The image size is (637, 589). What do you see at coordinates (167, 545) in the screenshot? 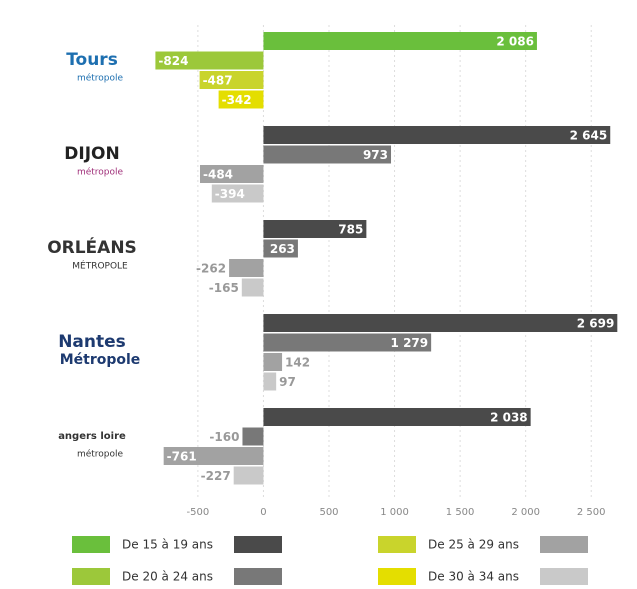
I see `legend-label: De 15 à 19 ans` at bounding box center [167, 545].